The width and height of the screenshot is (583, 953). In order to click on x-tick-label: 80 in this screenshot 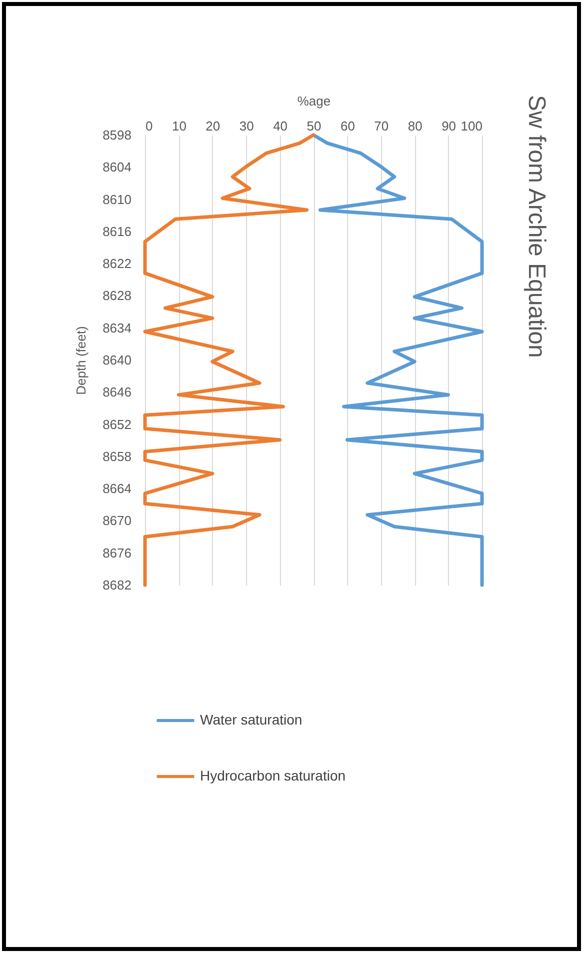, I will do `click(415, 126)`.